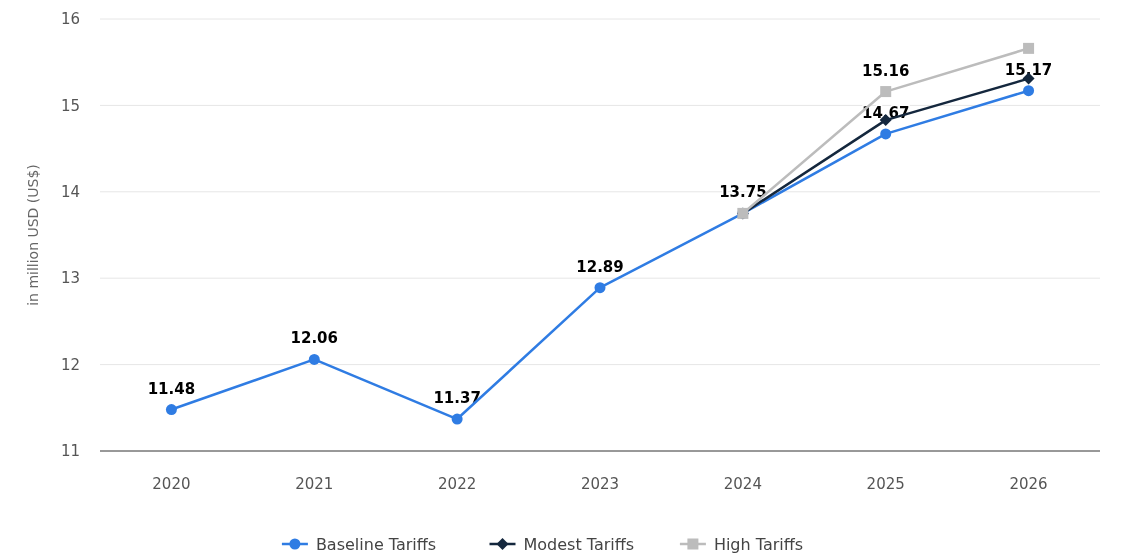  Describe the element at coordinates (1028, 69) in the screenshot. I see `data-label: 15.17` at that location.